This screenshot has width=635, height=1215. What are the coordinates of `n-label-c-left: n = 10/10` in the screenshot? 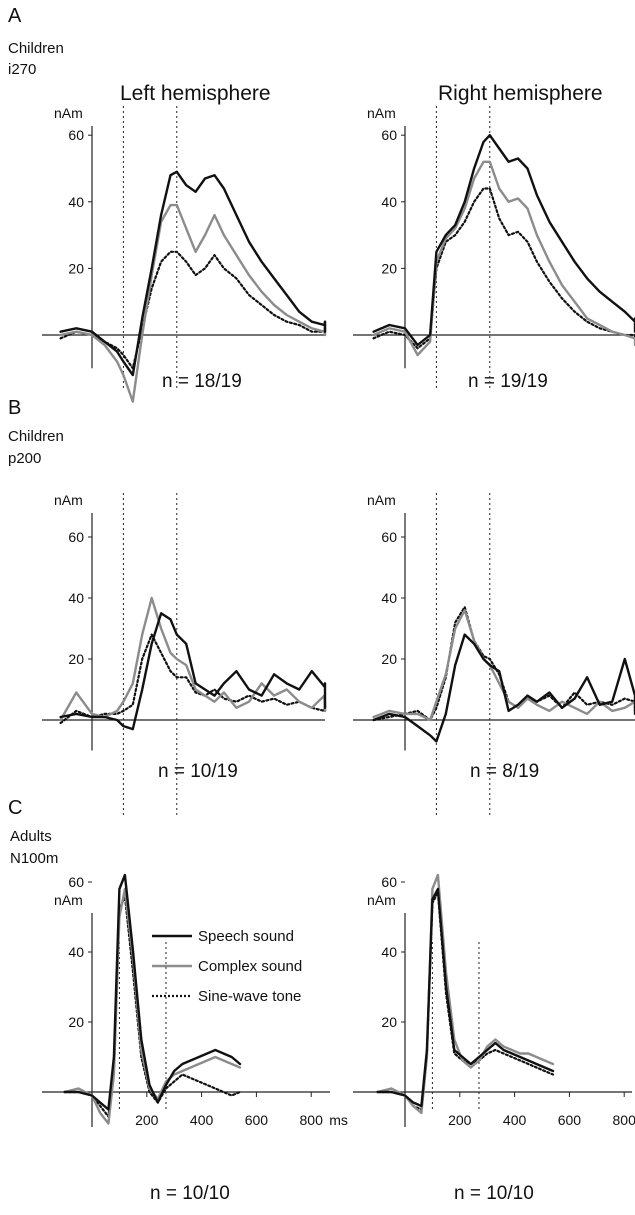 It's located at (190, 1193).